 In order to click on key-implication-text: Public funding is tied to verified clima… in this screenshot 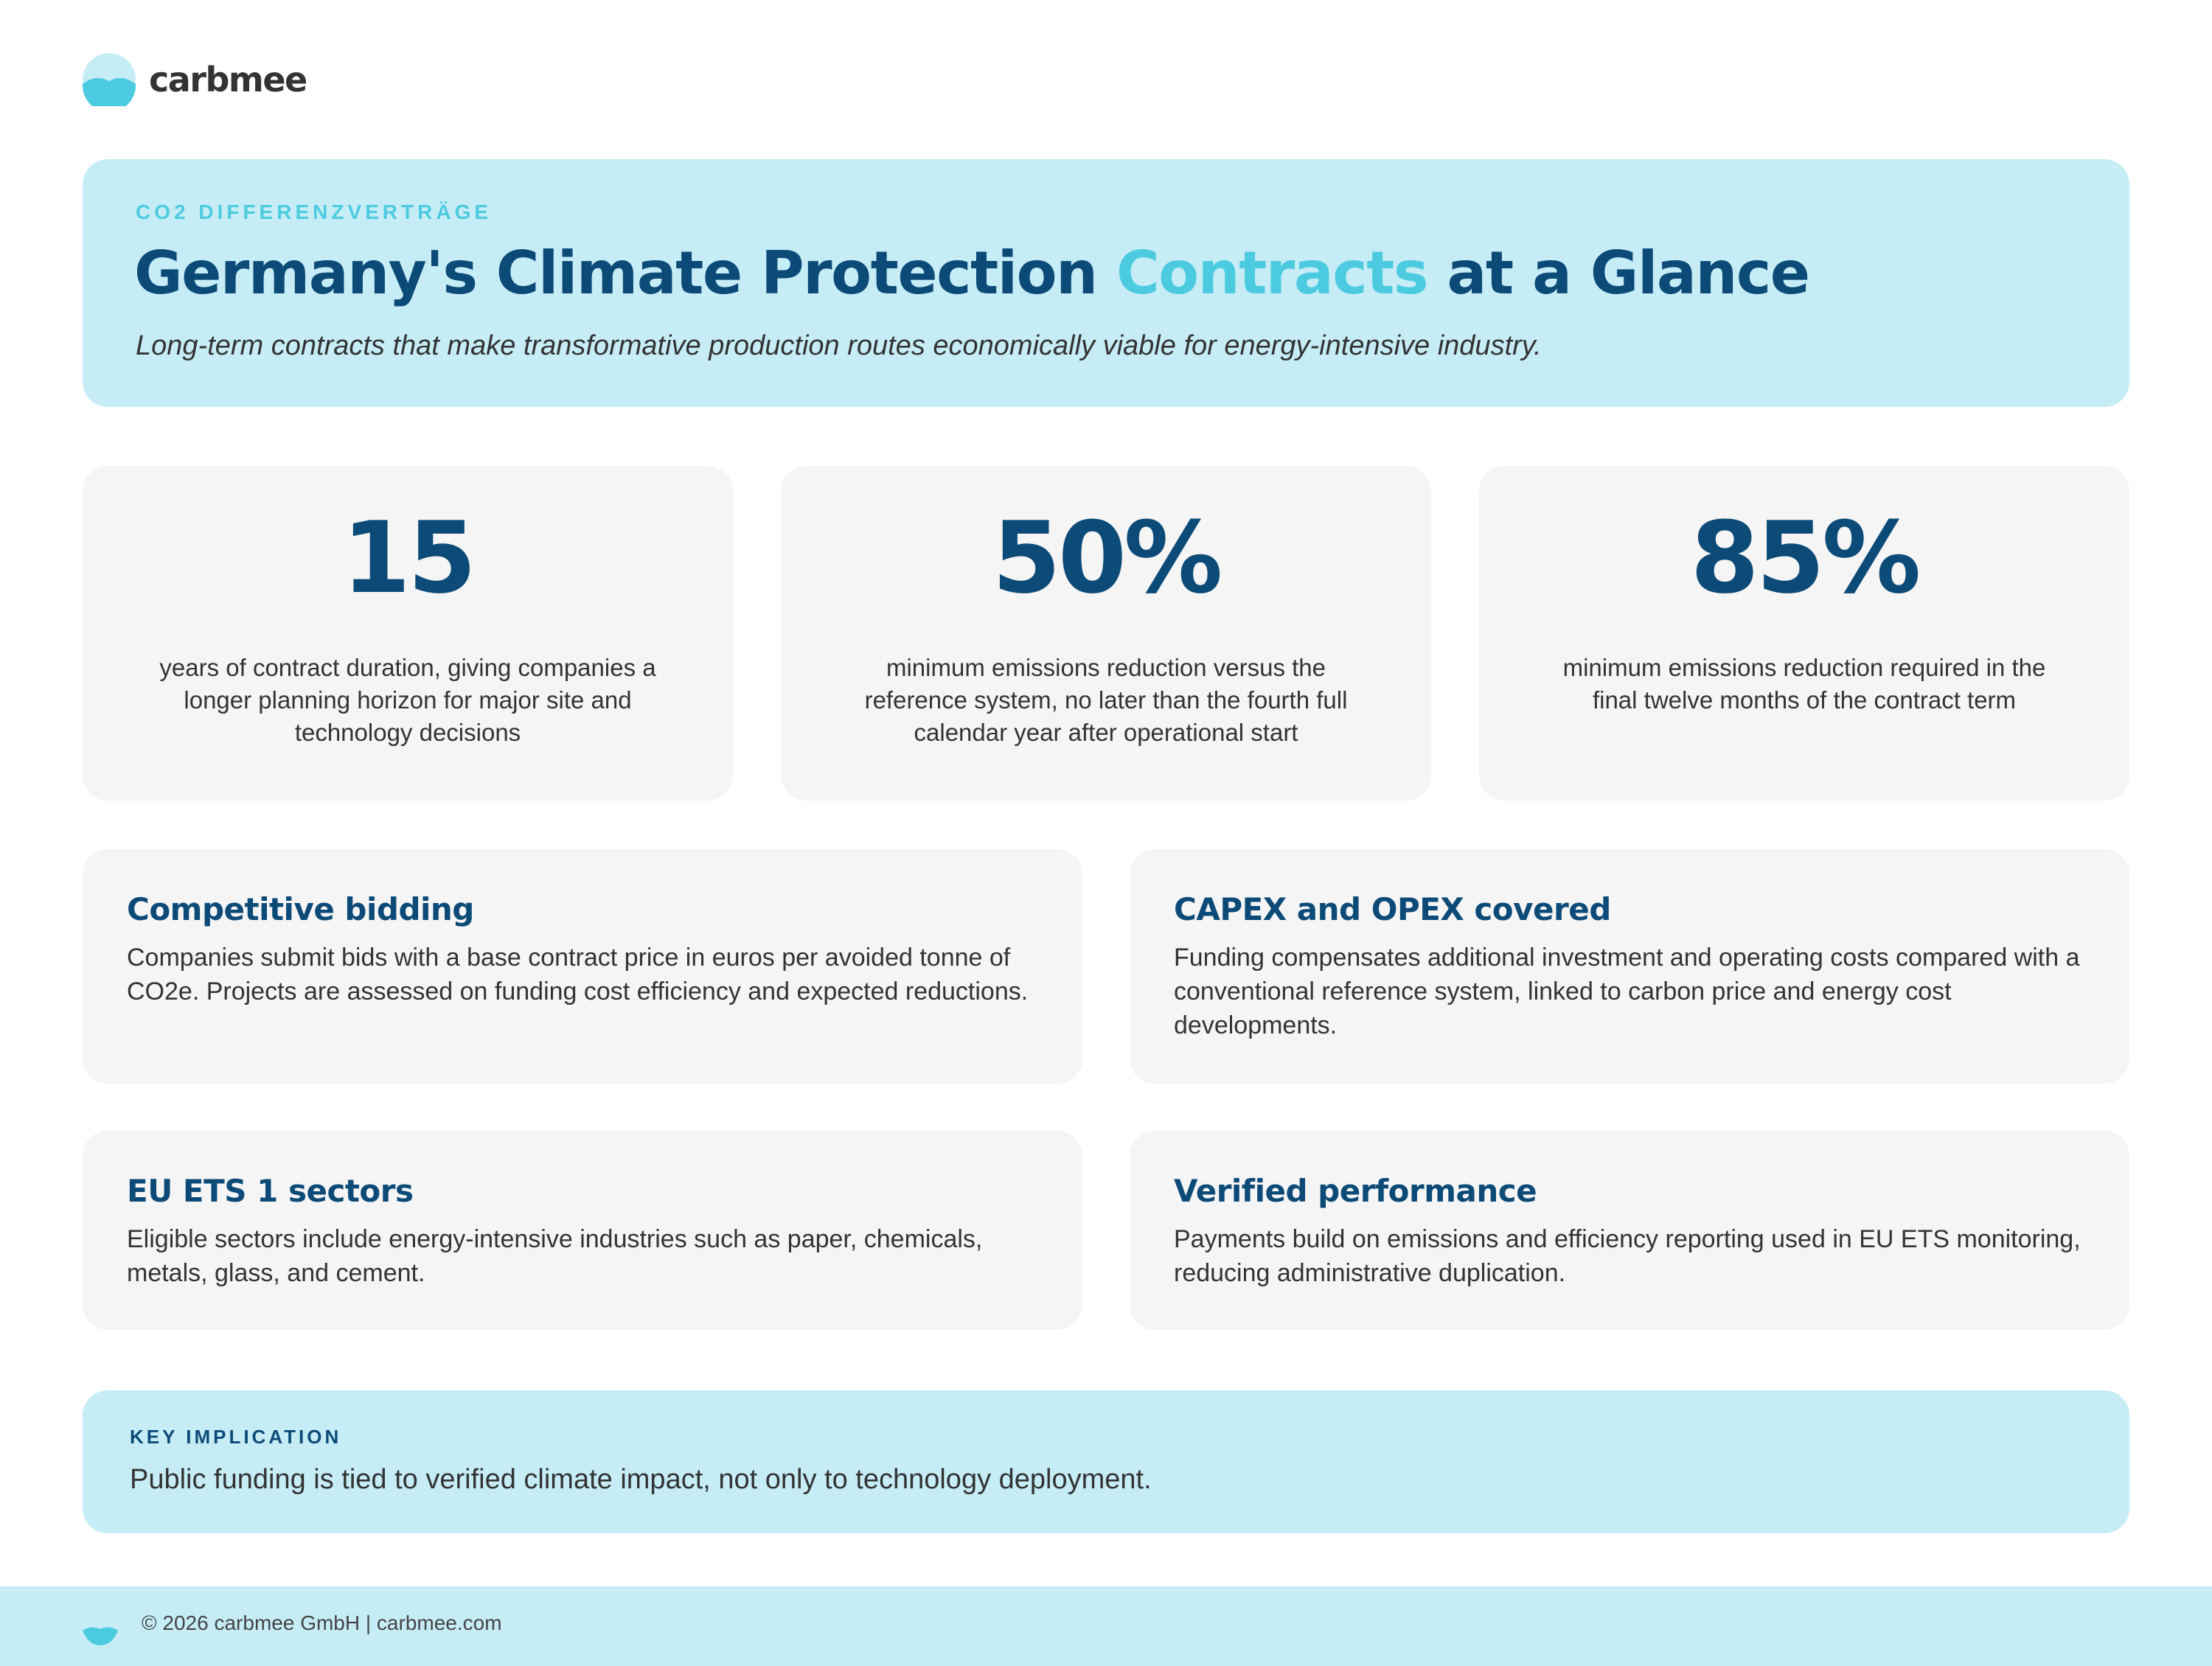, I will do `click(641, 1479)`.